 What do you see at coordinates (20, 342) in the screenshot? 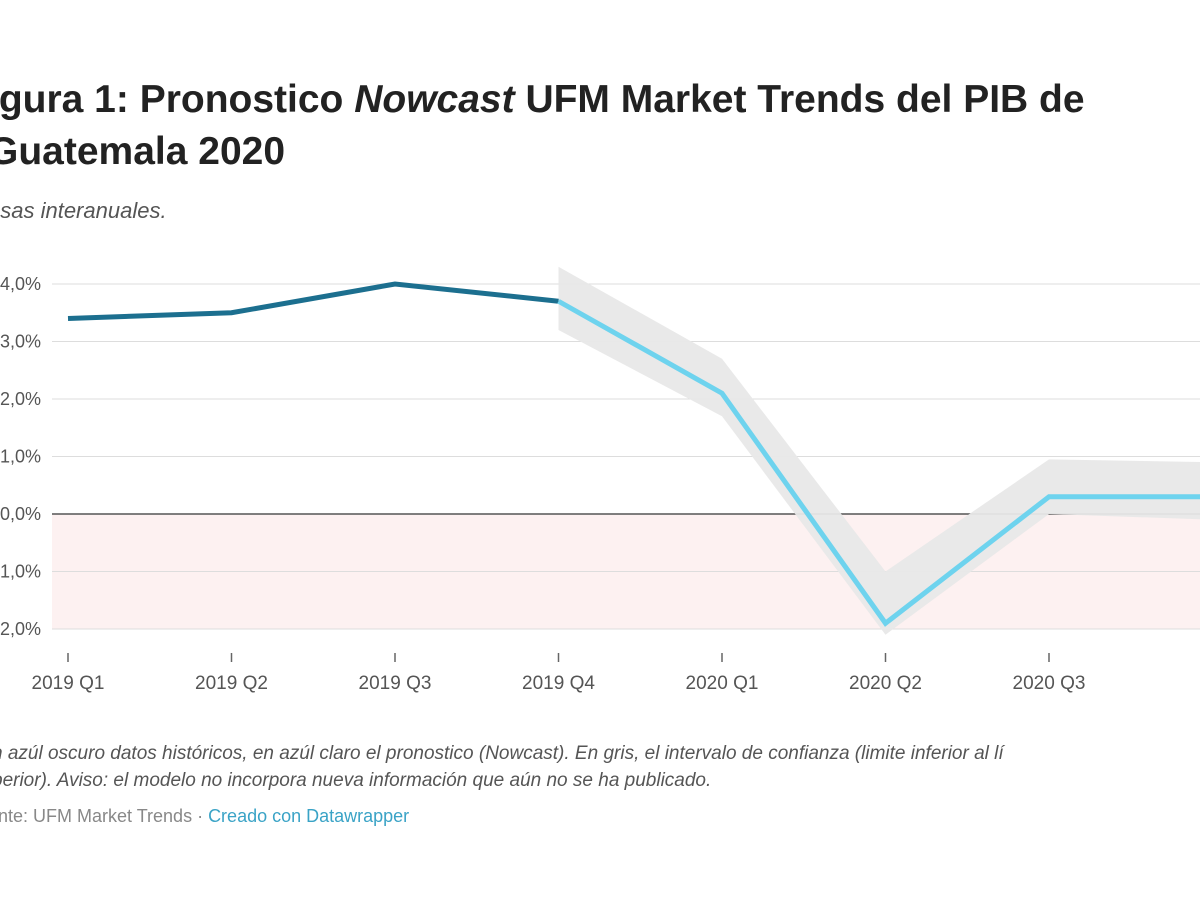
I see `y-tick-label: 3,0%` at bounding box center [20, 342].